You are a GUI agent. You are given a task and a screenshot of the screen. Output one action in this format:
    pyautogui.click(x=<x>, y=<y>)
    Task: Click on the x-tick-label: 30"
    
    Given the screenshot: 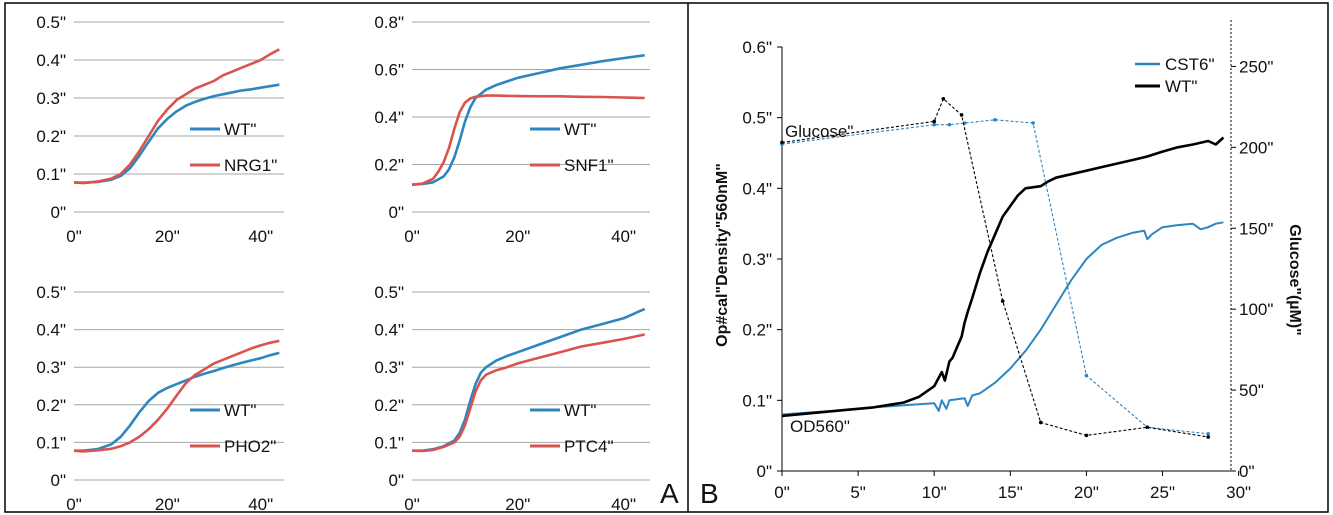 What is the action you would take?
    pyautogui.click(x=1238, y=492)
    